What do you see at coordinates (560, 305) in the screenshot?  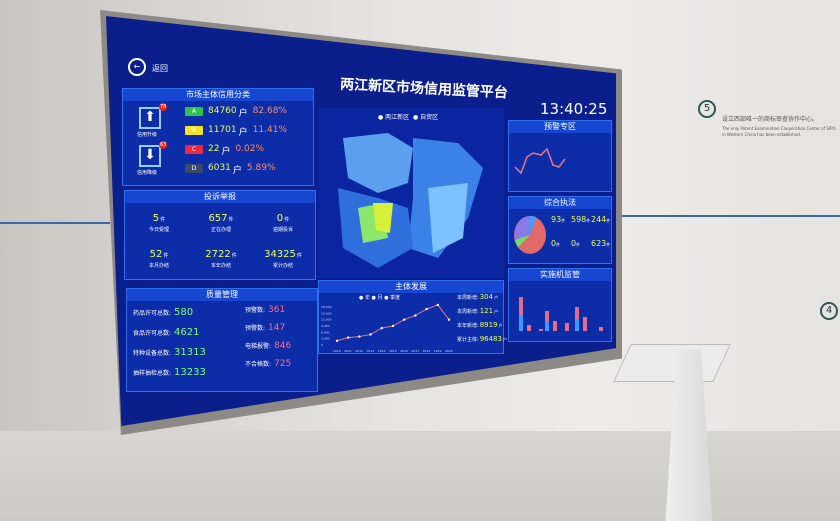 I see `supervision-panel: 实施机监管` at bounding box center [560, 305].